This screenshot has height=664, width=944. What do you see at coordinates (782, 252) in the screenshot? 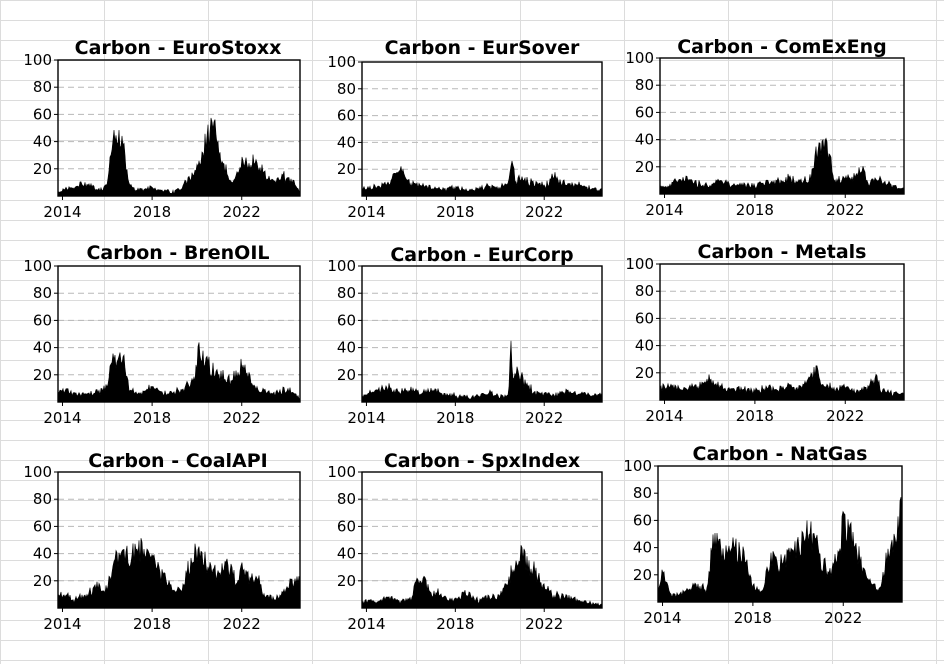
I see `panel-title: Carbon - Metals` at bounding box center [782, 252].